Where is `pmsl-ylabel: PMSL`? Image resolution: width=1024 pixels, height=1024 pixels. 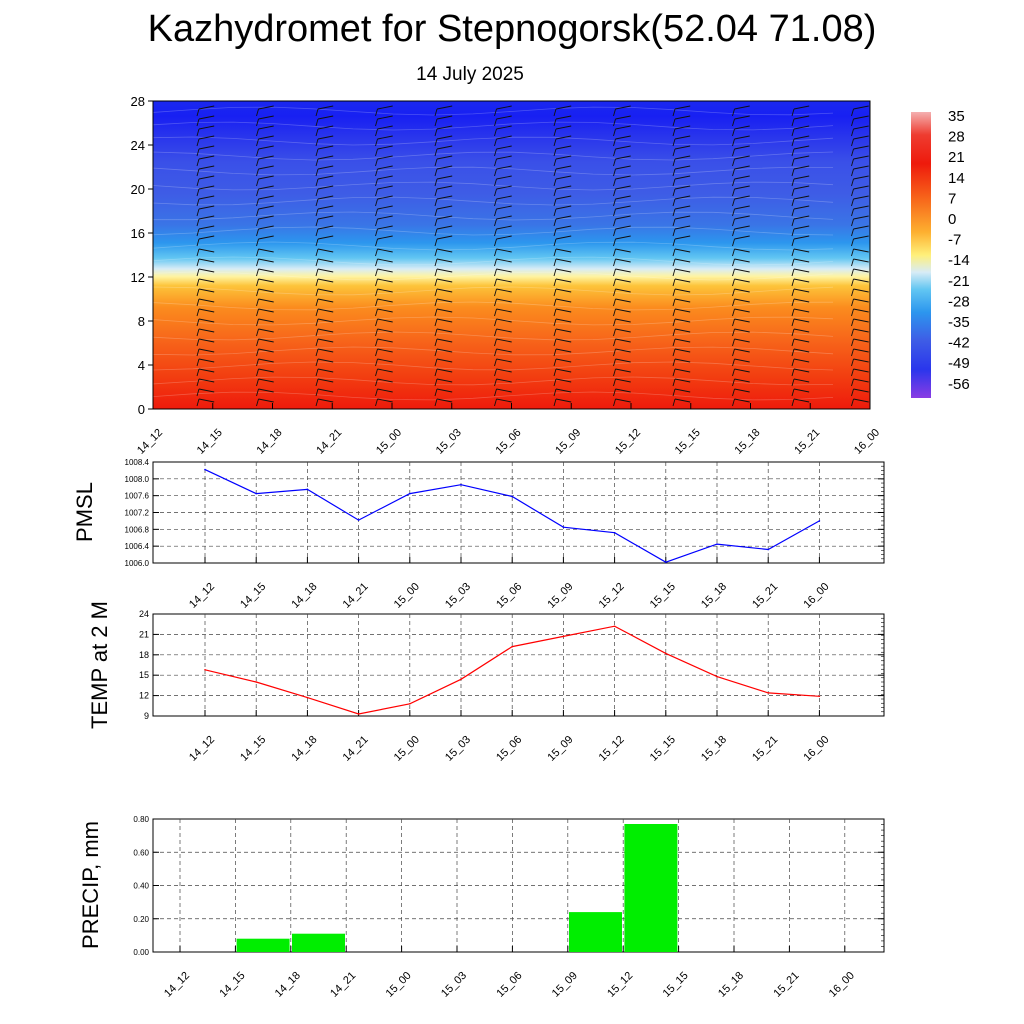 pmsl-ylabel: PMSL is located at coordinates (84, 512).